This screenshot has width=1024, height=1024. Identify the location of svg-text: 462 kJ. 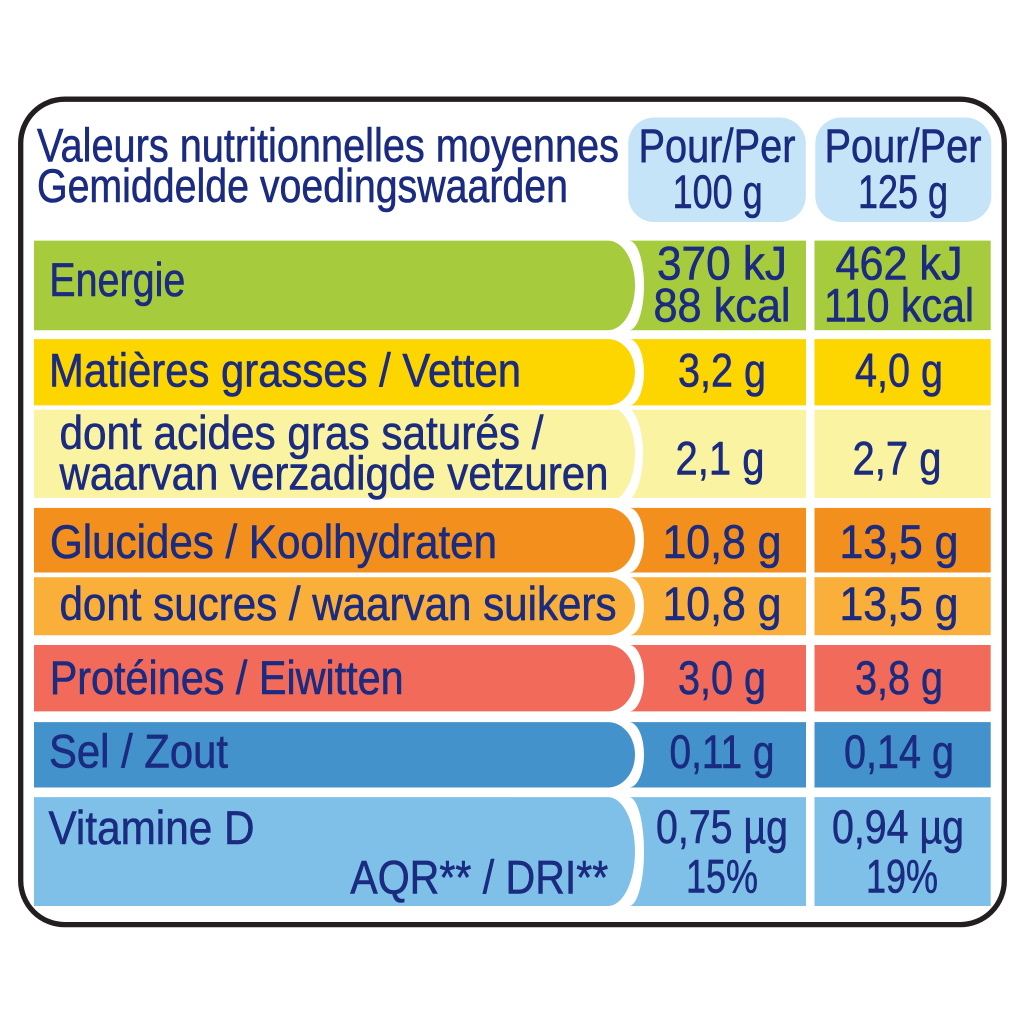
(899, 262).